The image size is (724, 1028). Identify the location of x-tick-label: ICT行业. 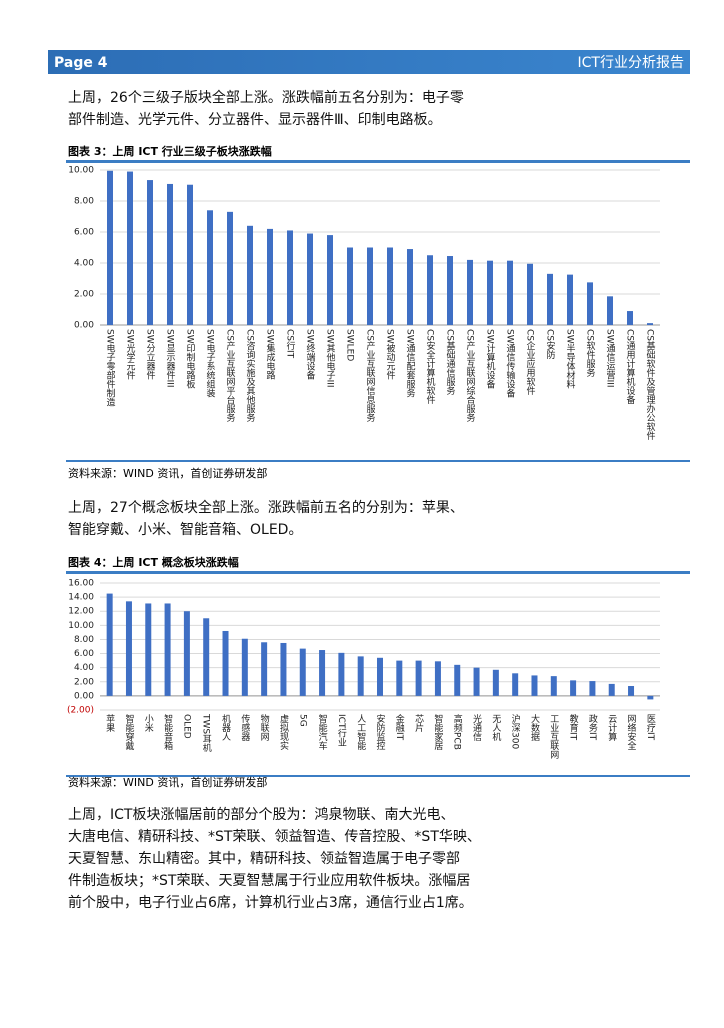
(341, 730).